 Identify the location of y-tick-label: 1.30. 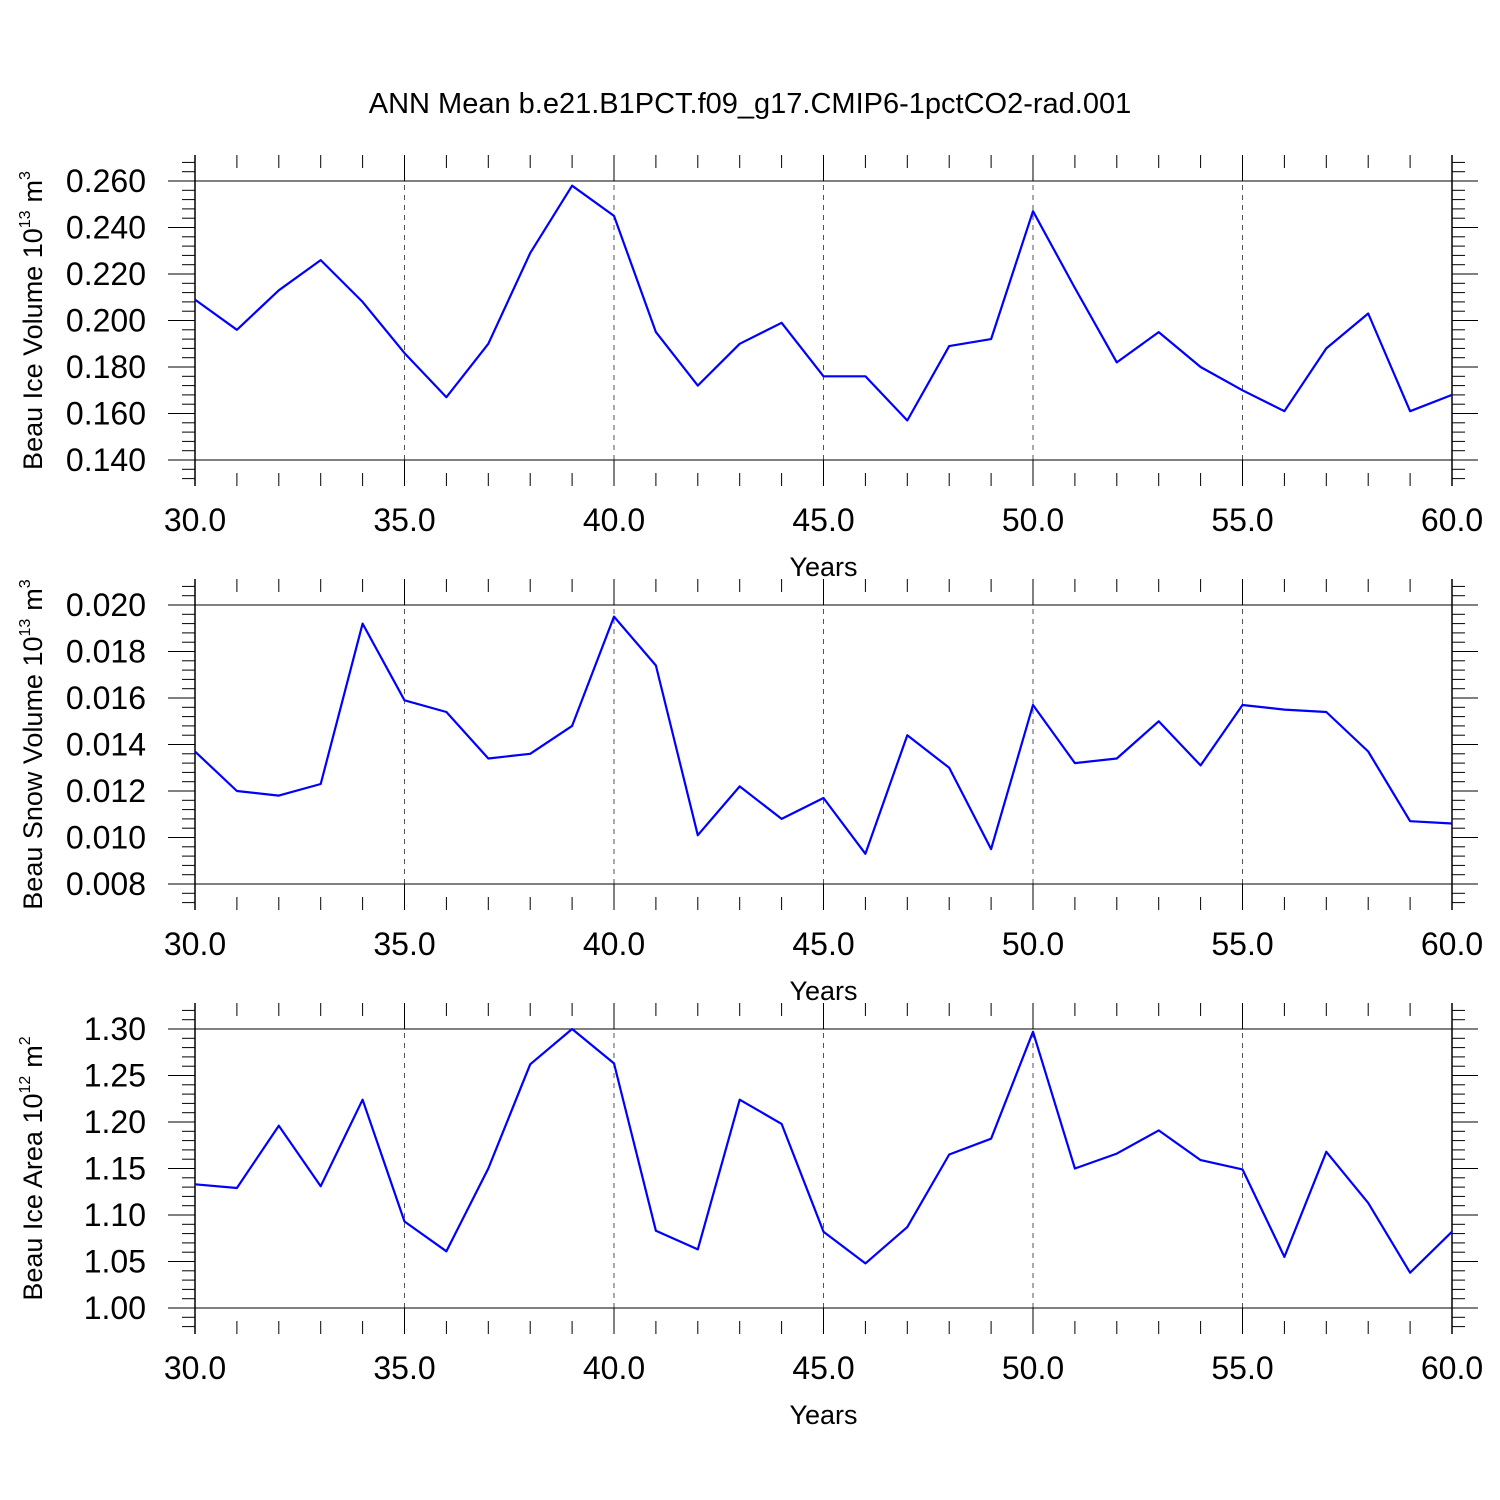
(115, 1029).